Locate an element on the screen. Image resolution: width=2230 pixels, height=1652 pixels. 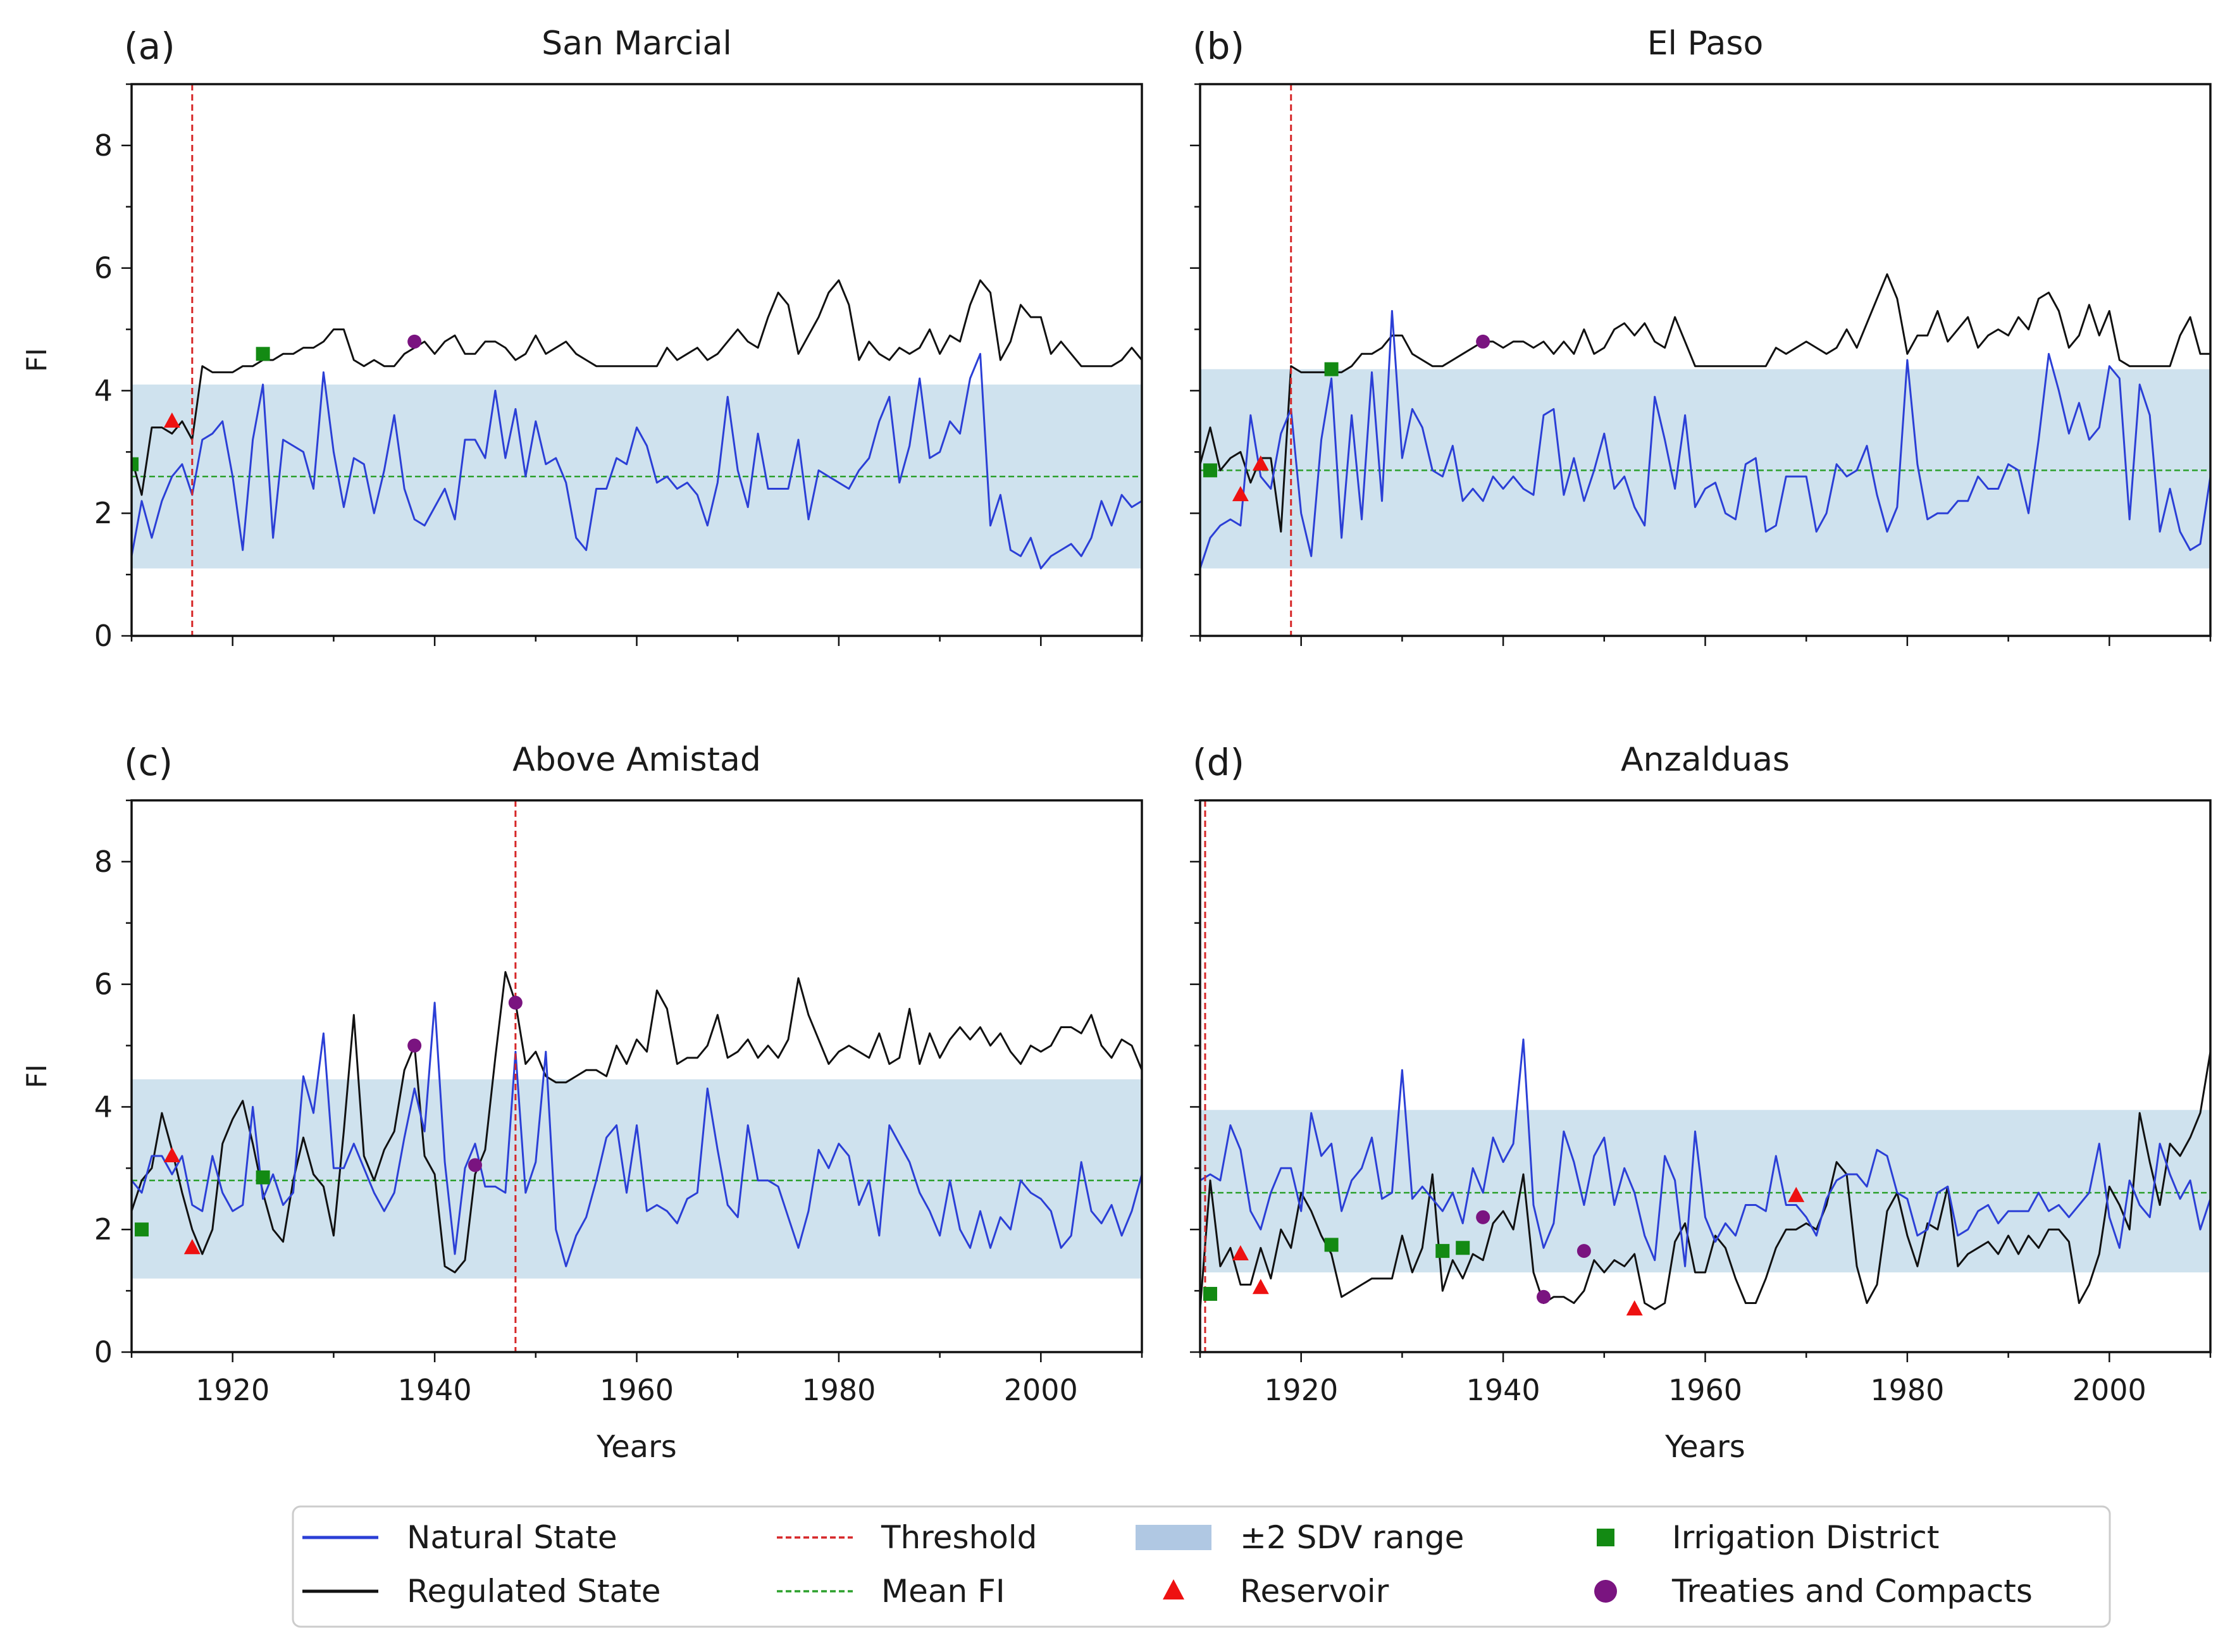
legend-item-irrigation: Irrigation District is located at coordinates (1768, 1537).